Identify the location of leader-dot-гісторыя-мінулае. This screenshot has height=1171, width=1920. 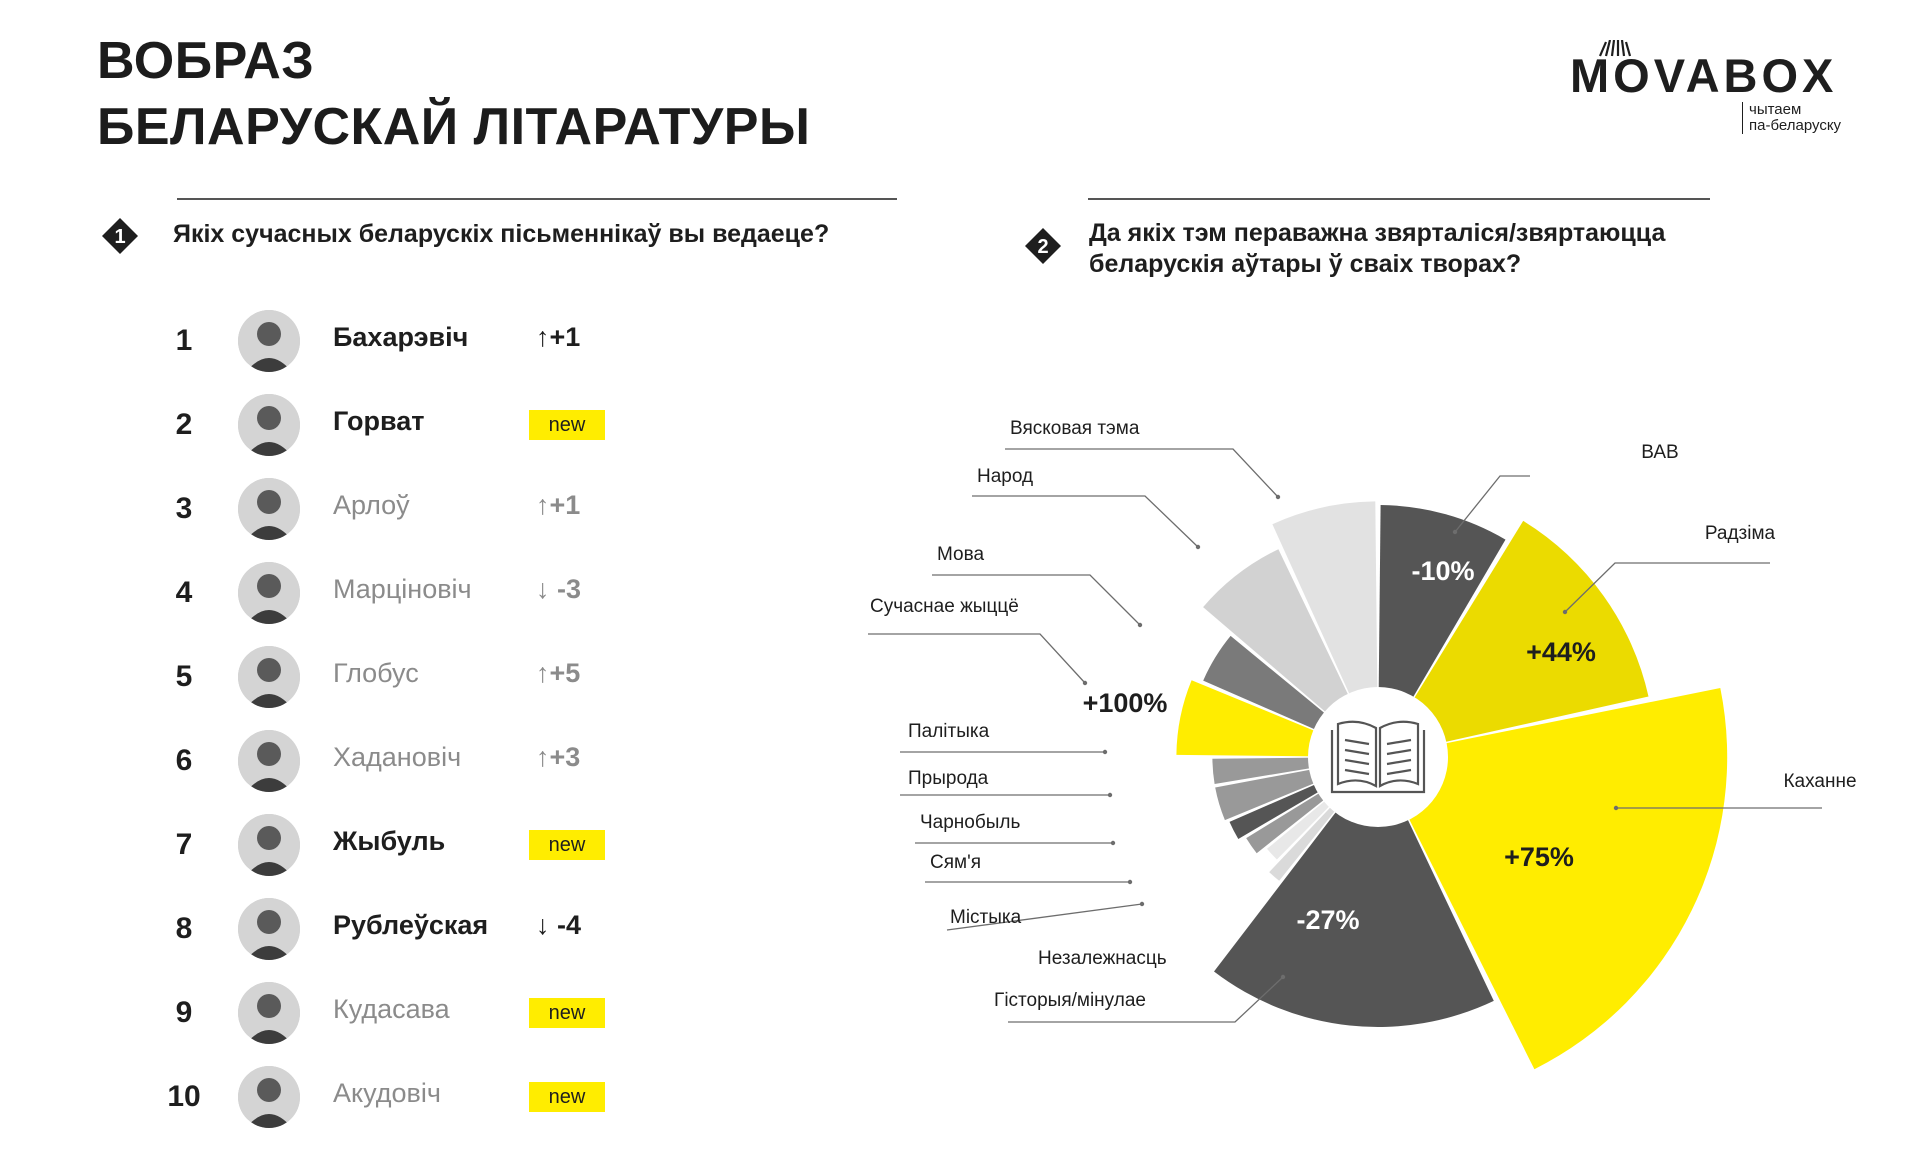
(1283, 977).